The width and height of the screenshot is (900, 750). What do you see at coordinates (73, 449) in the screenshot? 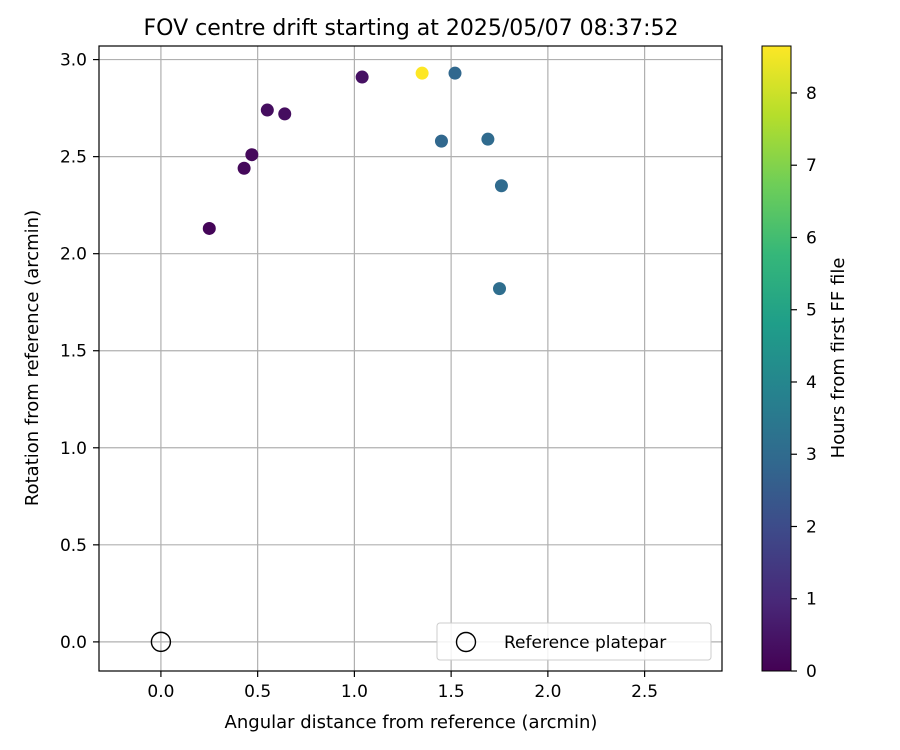
I see `y-tick-label: 1.0` at bounding box center [73, 449].